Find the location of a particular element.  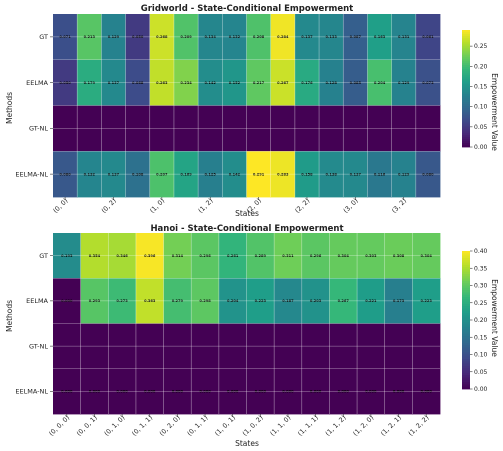

row-label: GT-NL is located at coordinates (38, 129).